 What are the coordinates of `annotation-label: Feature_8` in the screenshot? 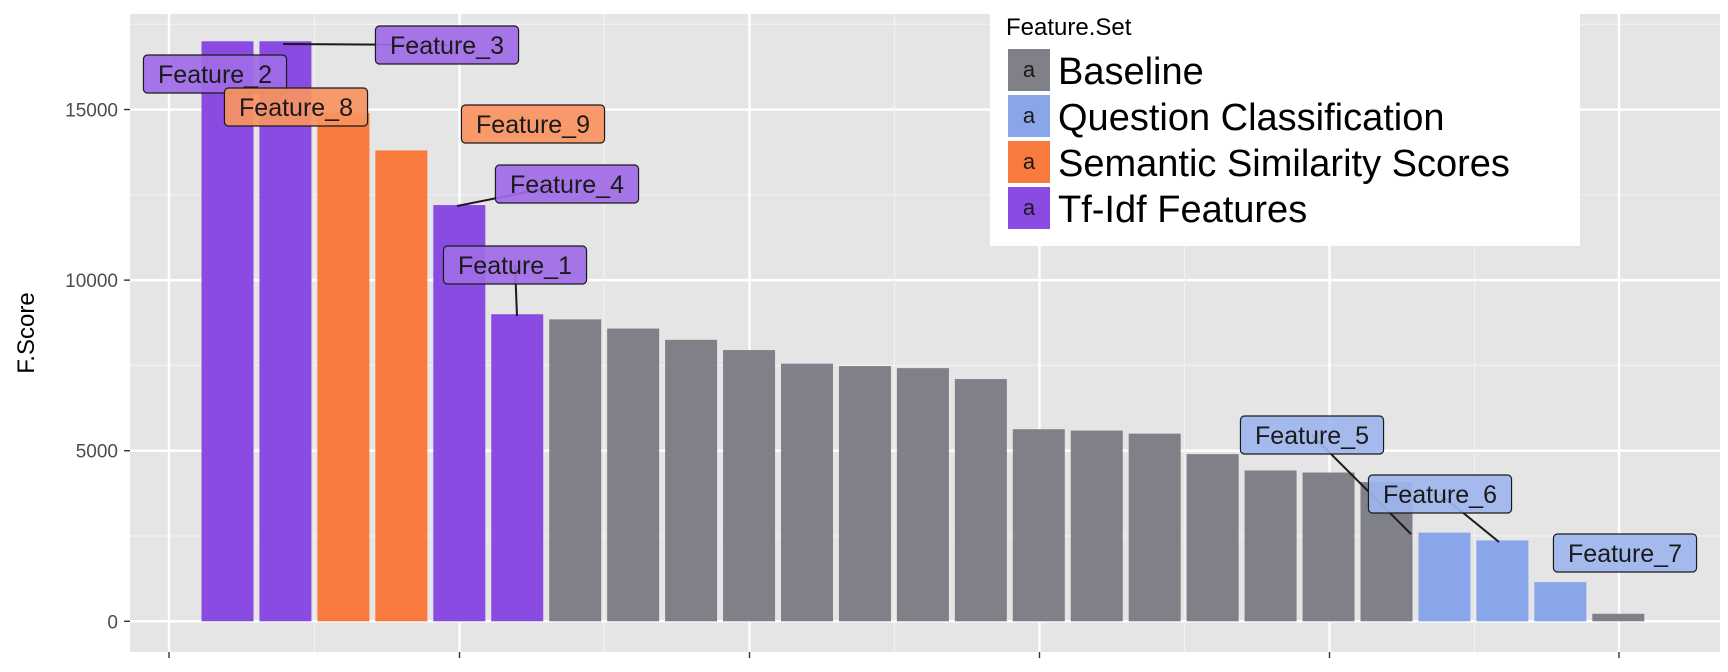 It's located at (296, 108).